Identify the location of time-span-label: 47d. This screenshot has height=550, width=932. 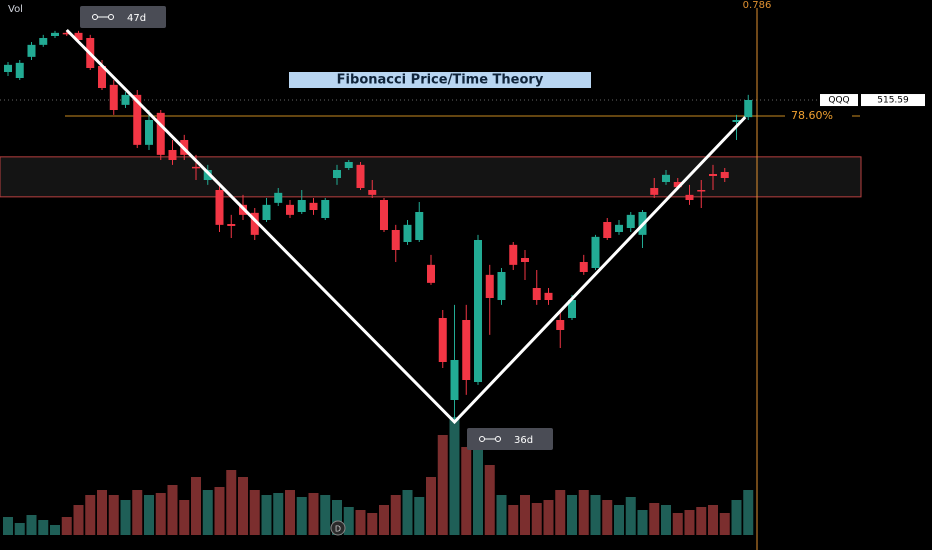
(136, 18).